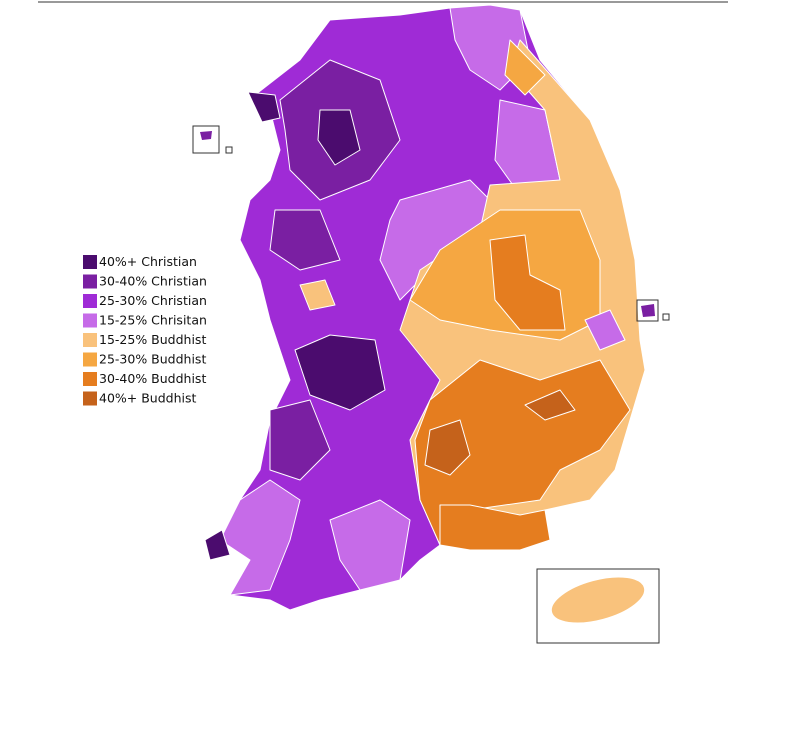 Image resolution: width=800 pixels, height=744 pixels. Describe the element at coordinates (152, 378) in the screenshot. I see `legend-label: 30-40% Buddhist` at that location.